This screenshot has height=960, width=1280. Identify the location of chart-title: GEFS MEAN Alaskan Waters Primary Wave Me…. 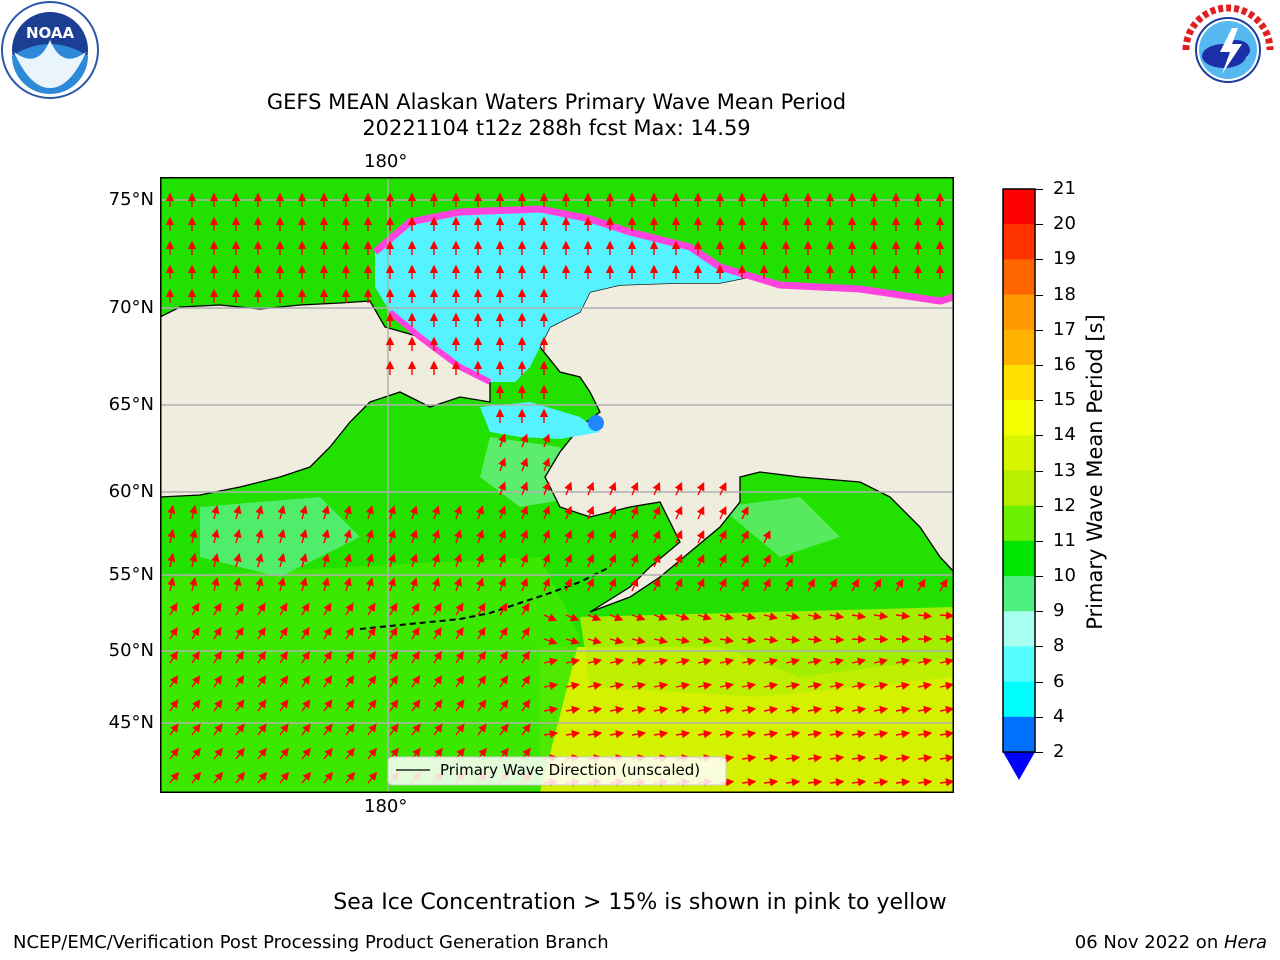
(556, 102).